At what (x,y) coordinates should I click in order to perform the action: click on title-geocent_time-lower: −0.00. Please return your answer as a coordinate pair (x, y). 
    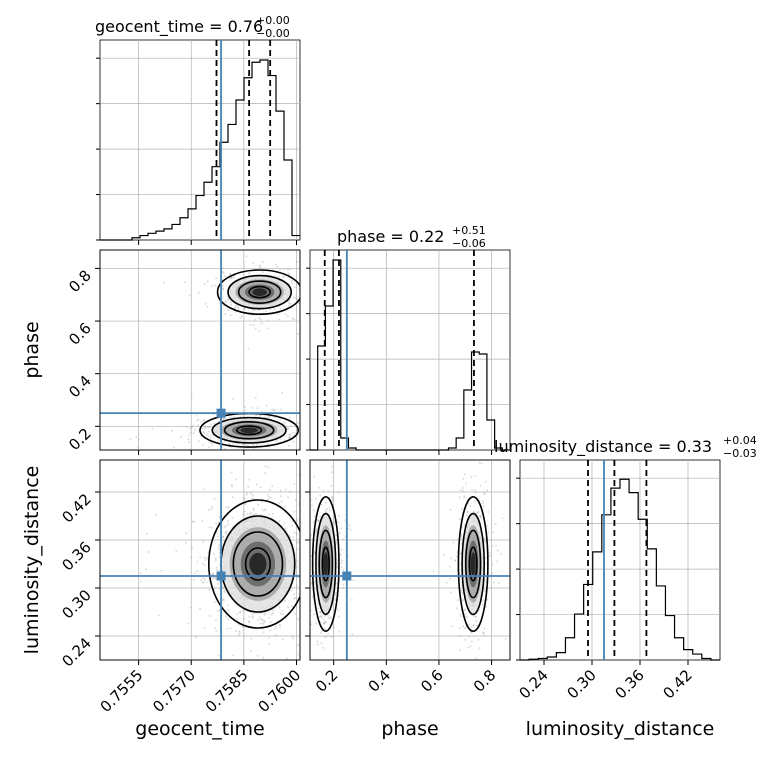
    Looking at the image, I should click on (273, 33).